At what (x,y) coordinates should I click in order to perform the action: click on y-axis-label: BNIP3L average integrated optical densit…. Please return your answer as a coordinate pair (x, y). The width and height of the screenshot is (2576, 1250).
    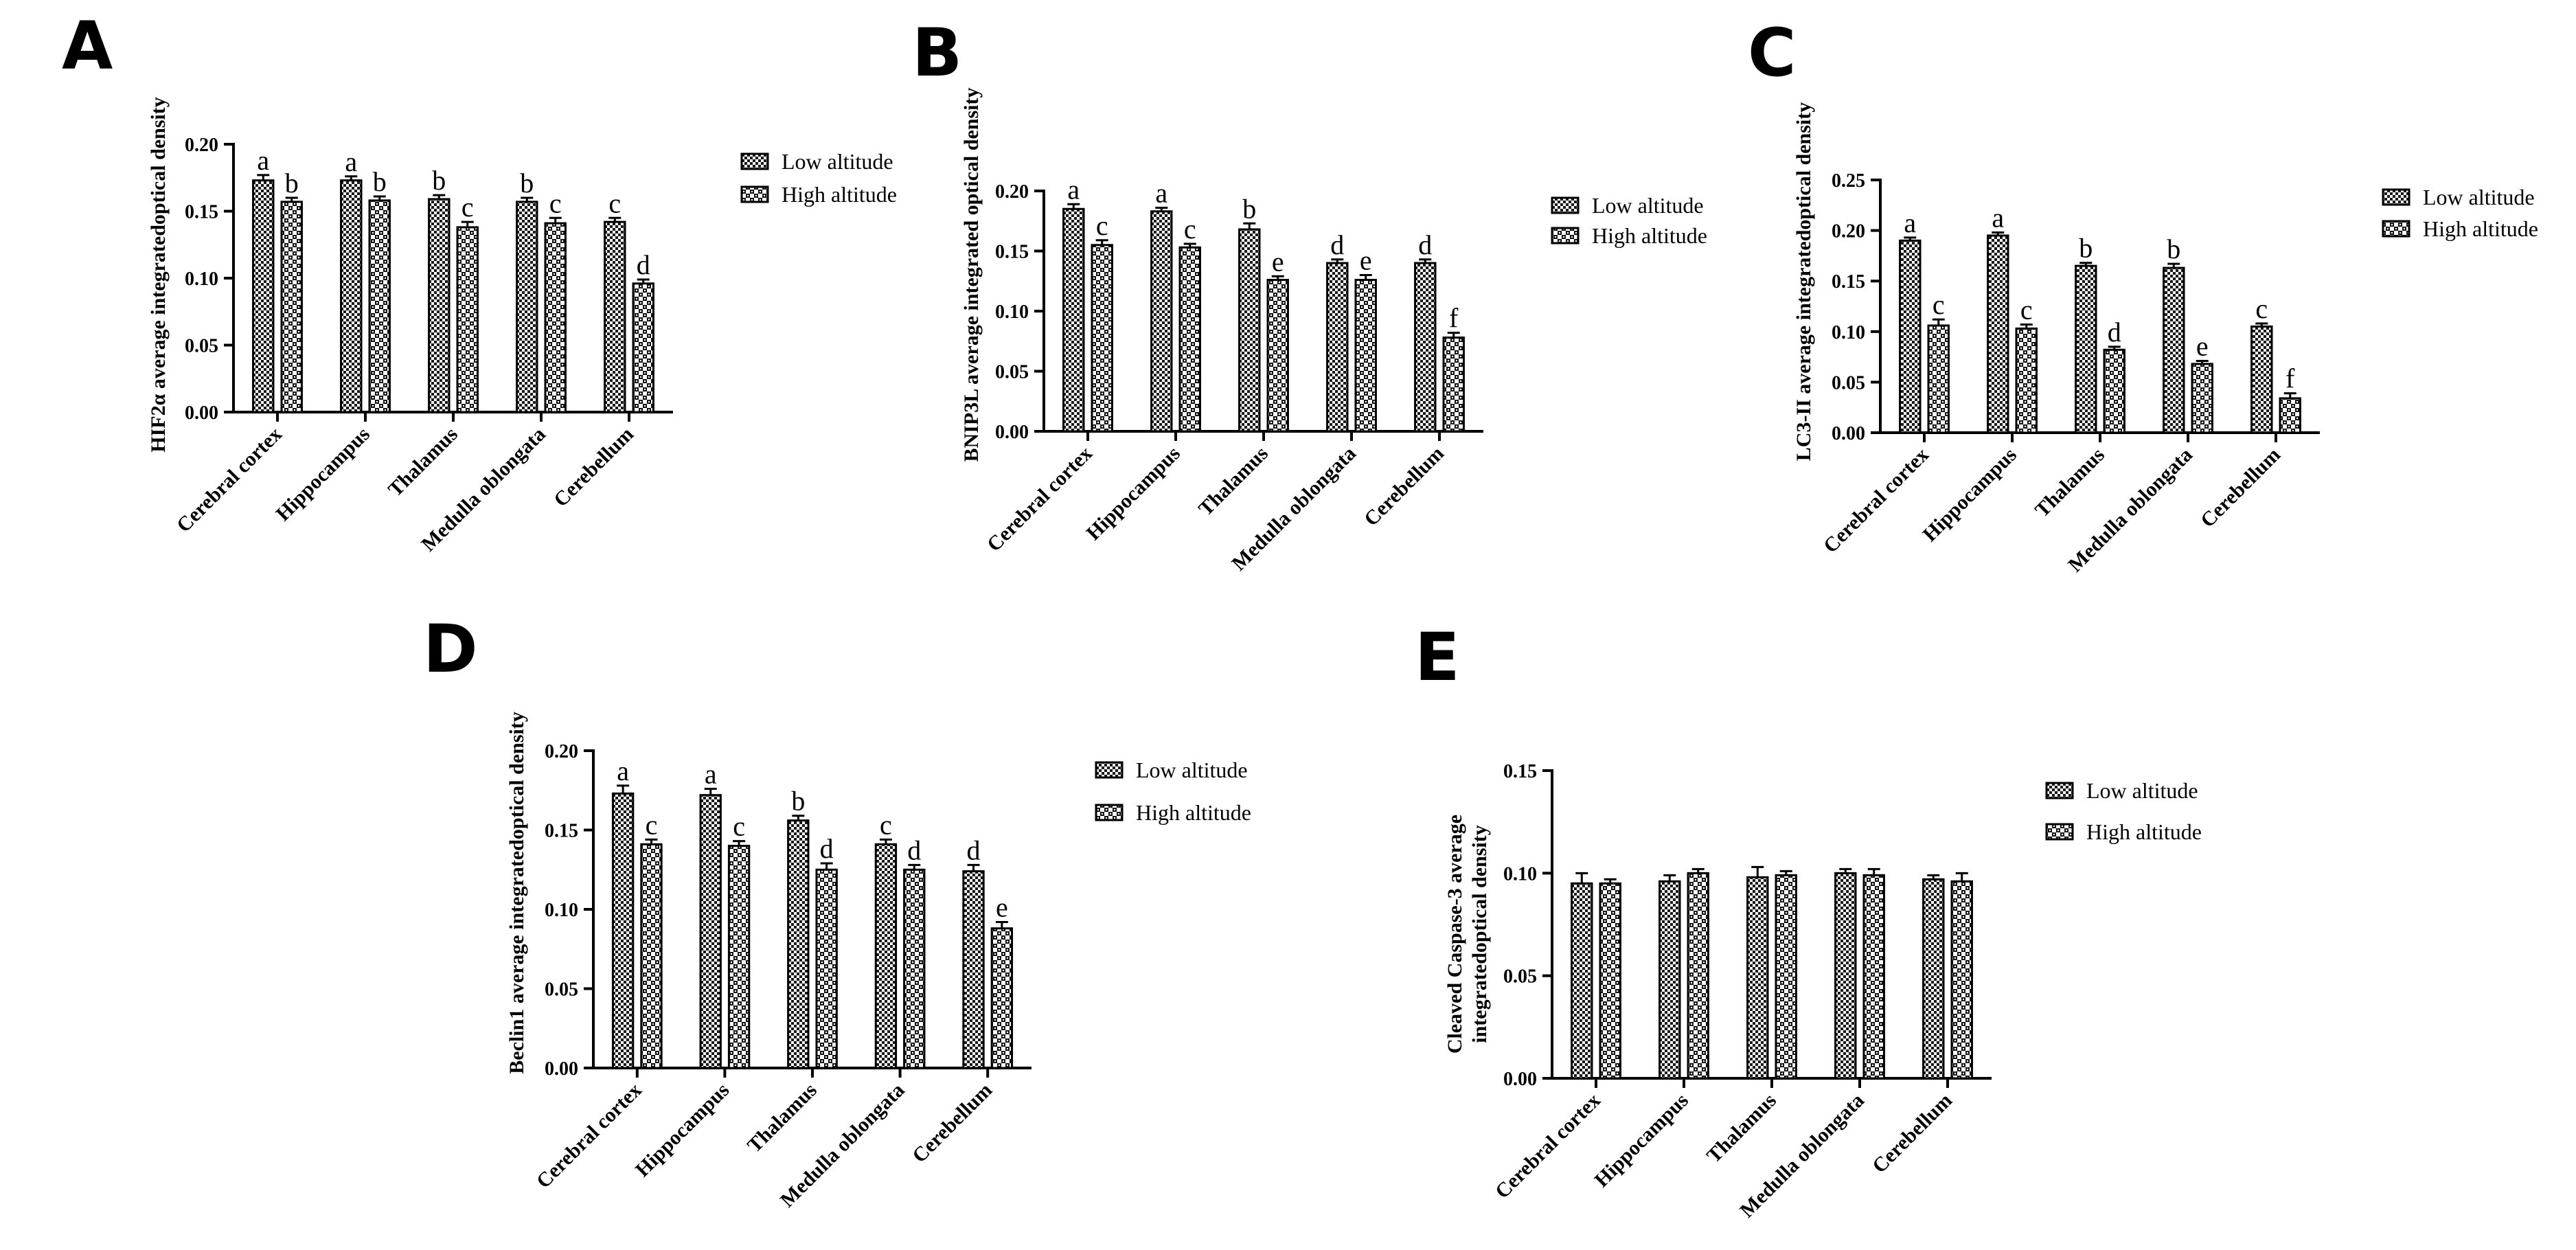
    Looking at the image, I should click on (971, 275).